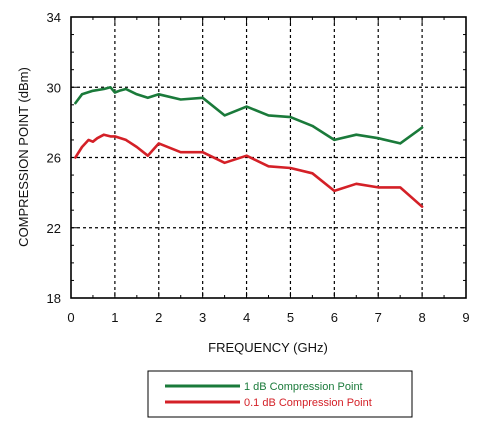  What do you see at coordinates (158, 317) in the screenshot?
I see `x-tick-label-2: 2` at bounding box center [158, 317].